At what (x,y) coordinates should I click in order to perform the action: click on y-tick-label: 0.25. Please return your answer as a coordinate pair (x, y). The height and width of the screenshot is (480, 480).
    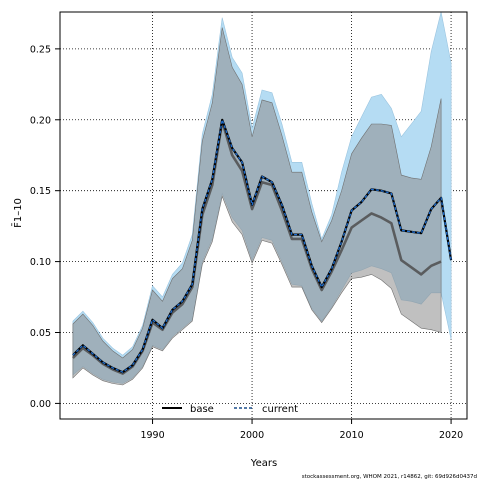
    Looking at the image, I should click on (40, 49).